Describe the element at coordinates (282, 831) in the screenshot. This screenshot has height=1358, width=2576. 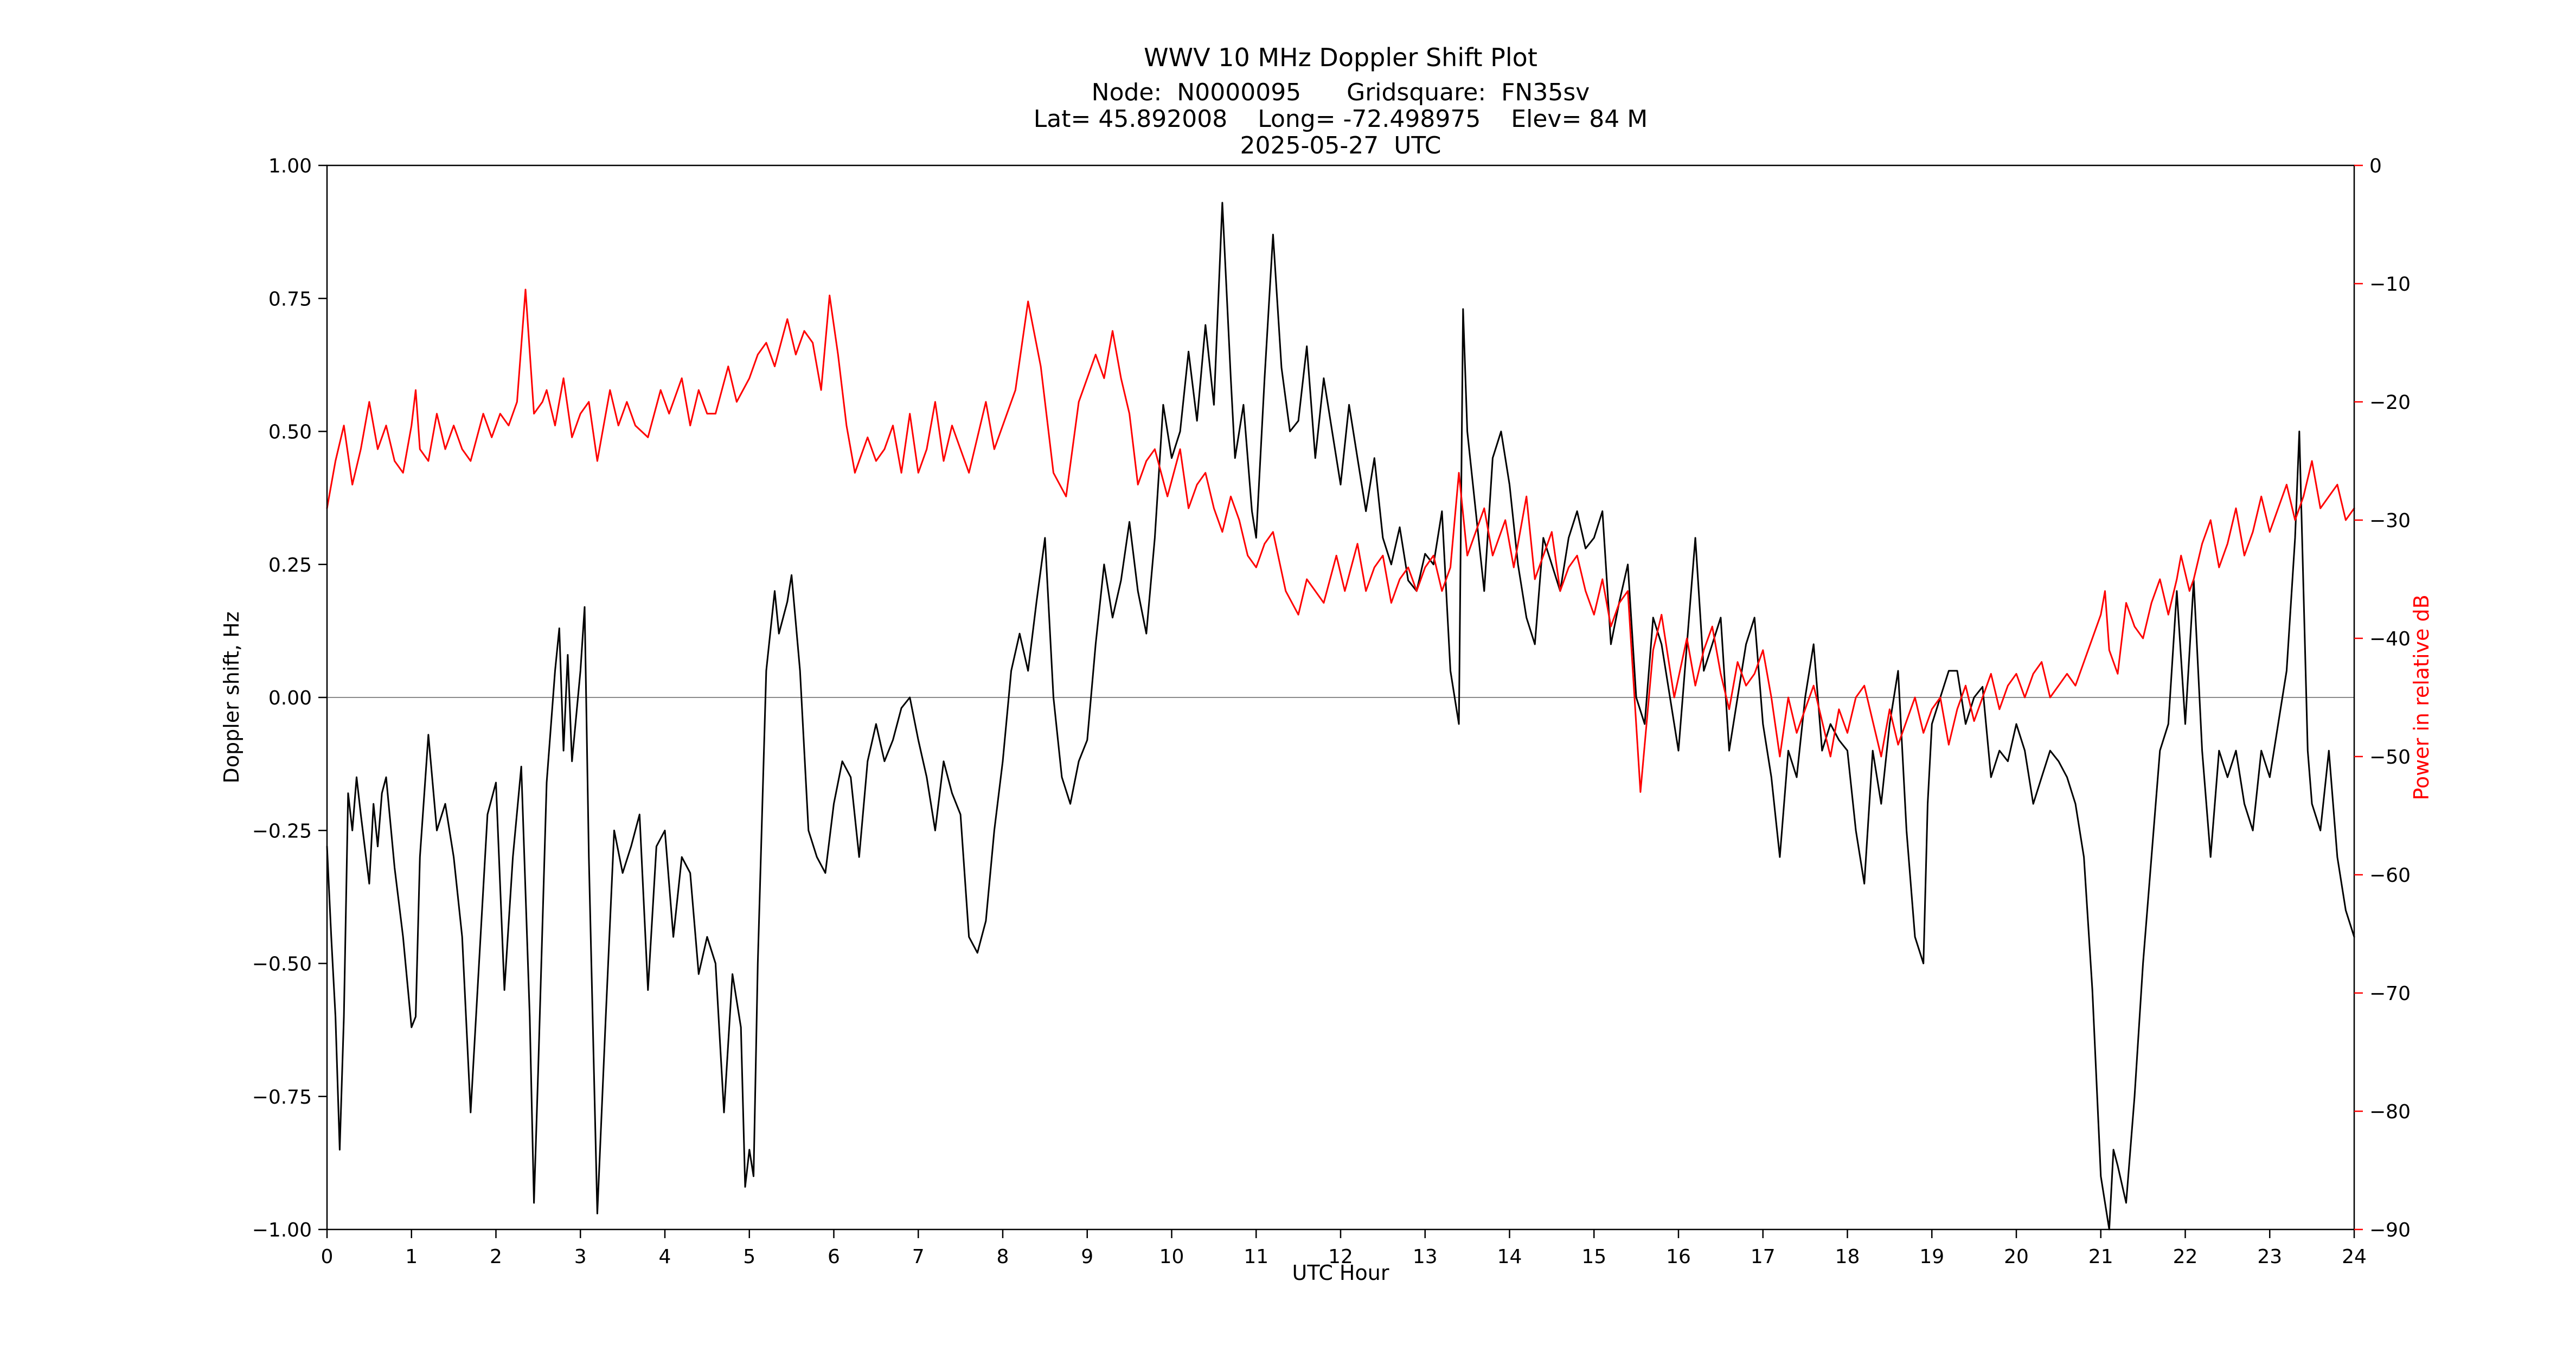
I see `left-y-tick-label: −0.25` at that location.